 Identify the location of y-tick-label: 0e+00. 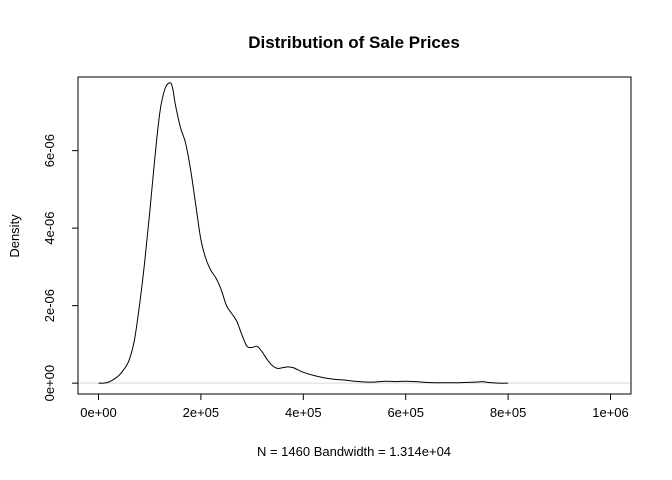
(49, 383).